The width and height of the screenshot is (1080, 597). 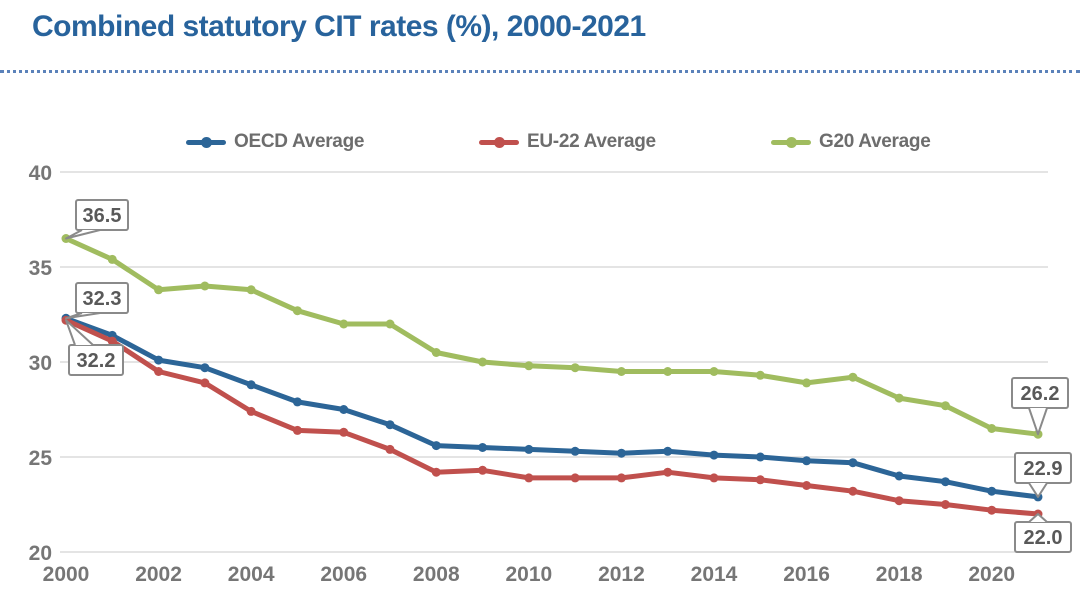 I want to click on legend-item-oecd: OECD Average, so click(x=275, y=142).